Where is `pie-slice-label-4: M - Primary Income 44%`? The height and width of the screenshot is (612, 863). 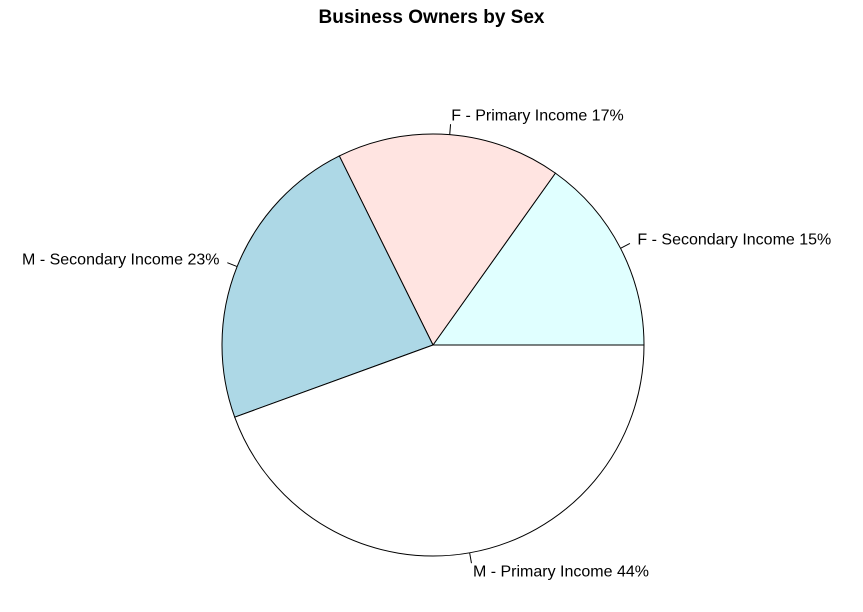 pie-slice-label-4: M - Primary Income 44% is located at coordinates (561, 572).